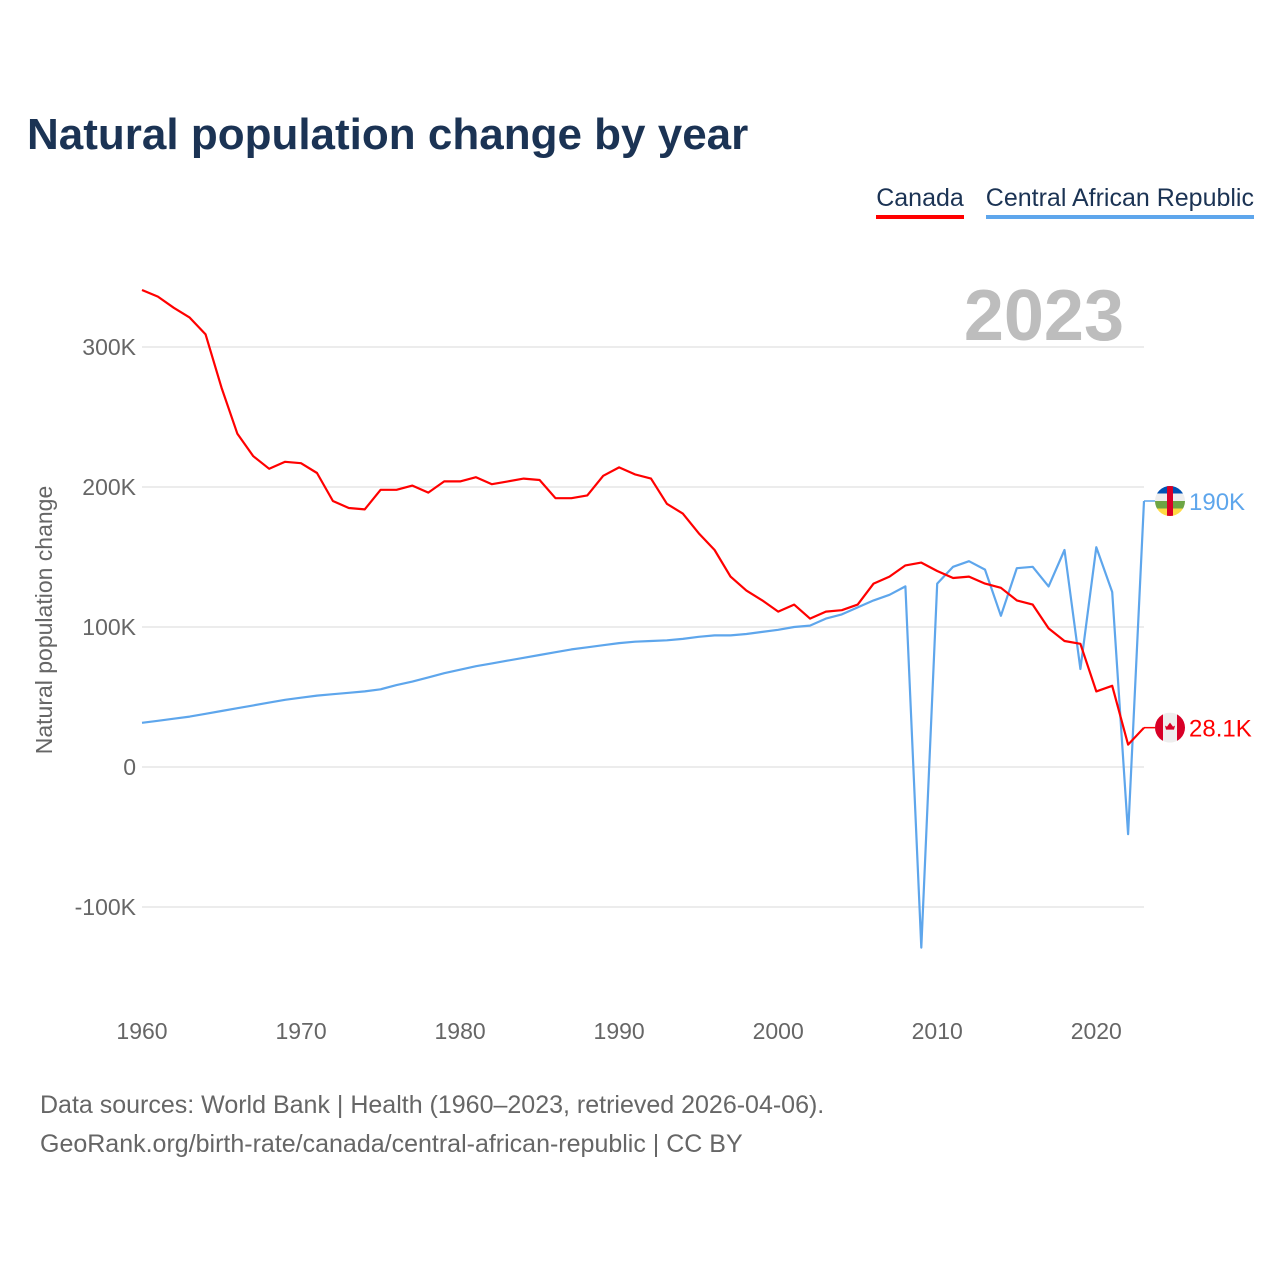 Image resolution: width=1280 pixels, height=1280 pixels. Describe the element at coordinates (1044, 316) in the screenshot. I see `year-label: 2023` at that location.